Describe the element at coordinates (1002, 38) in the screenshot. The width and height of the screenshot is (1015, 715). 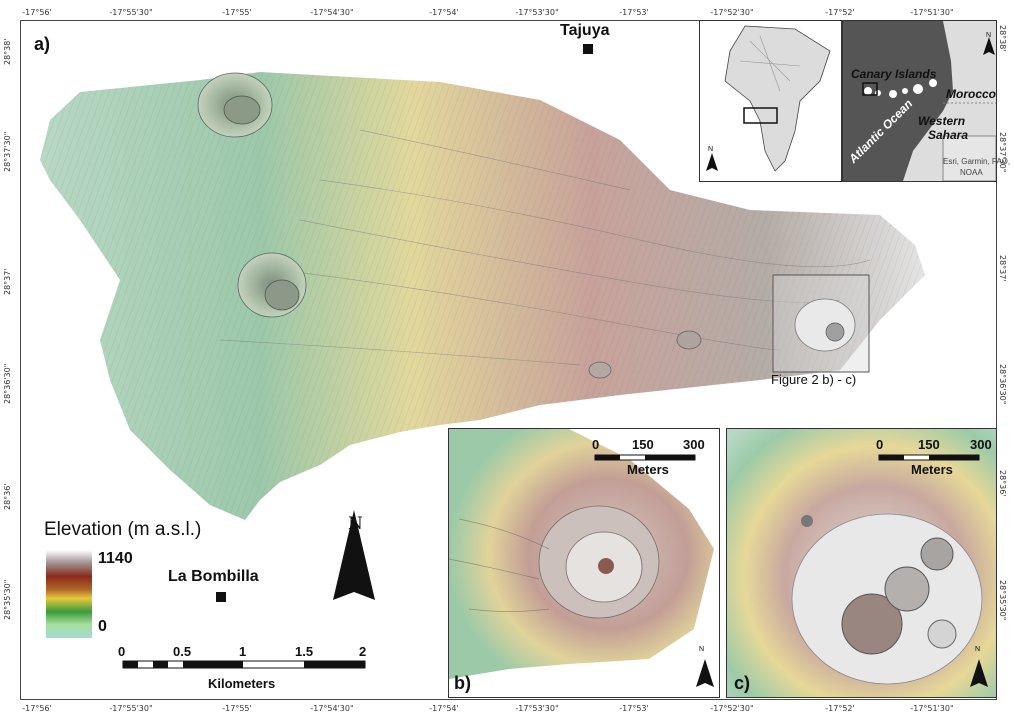
I see `right-tick-label: 28°38'` at that location.